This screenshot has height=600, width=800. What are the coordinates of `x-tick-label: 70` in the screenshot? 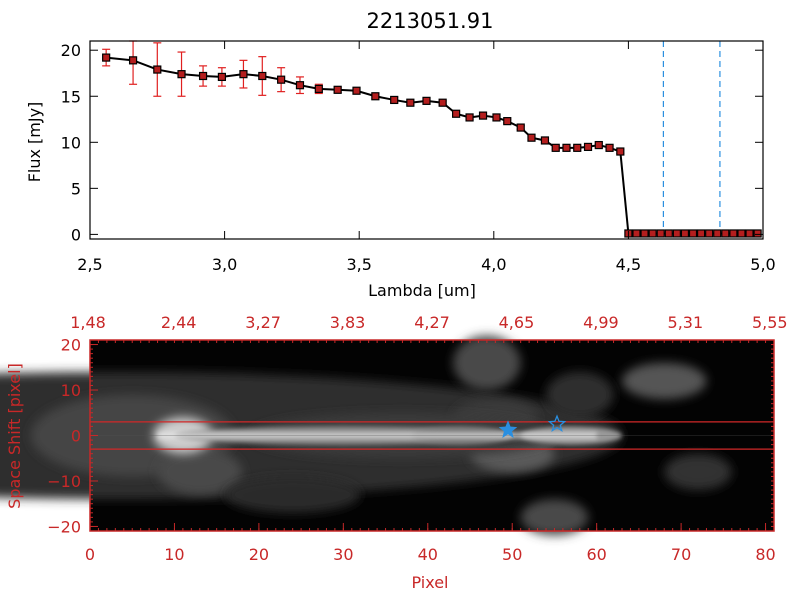 It's located at (681, 554).